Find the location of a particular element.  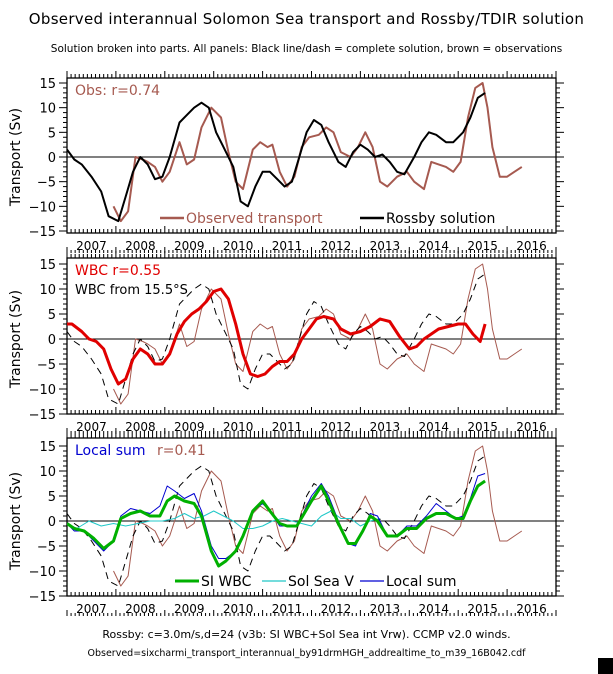

series-si-wbc is located at coordinates (276, 523).